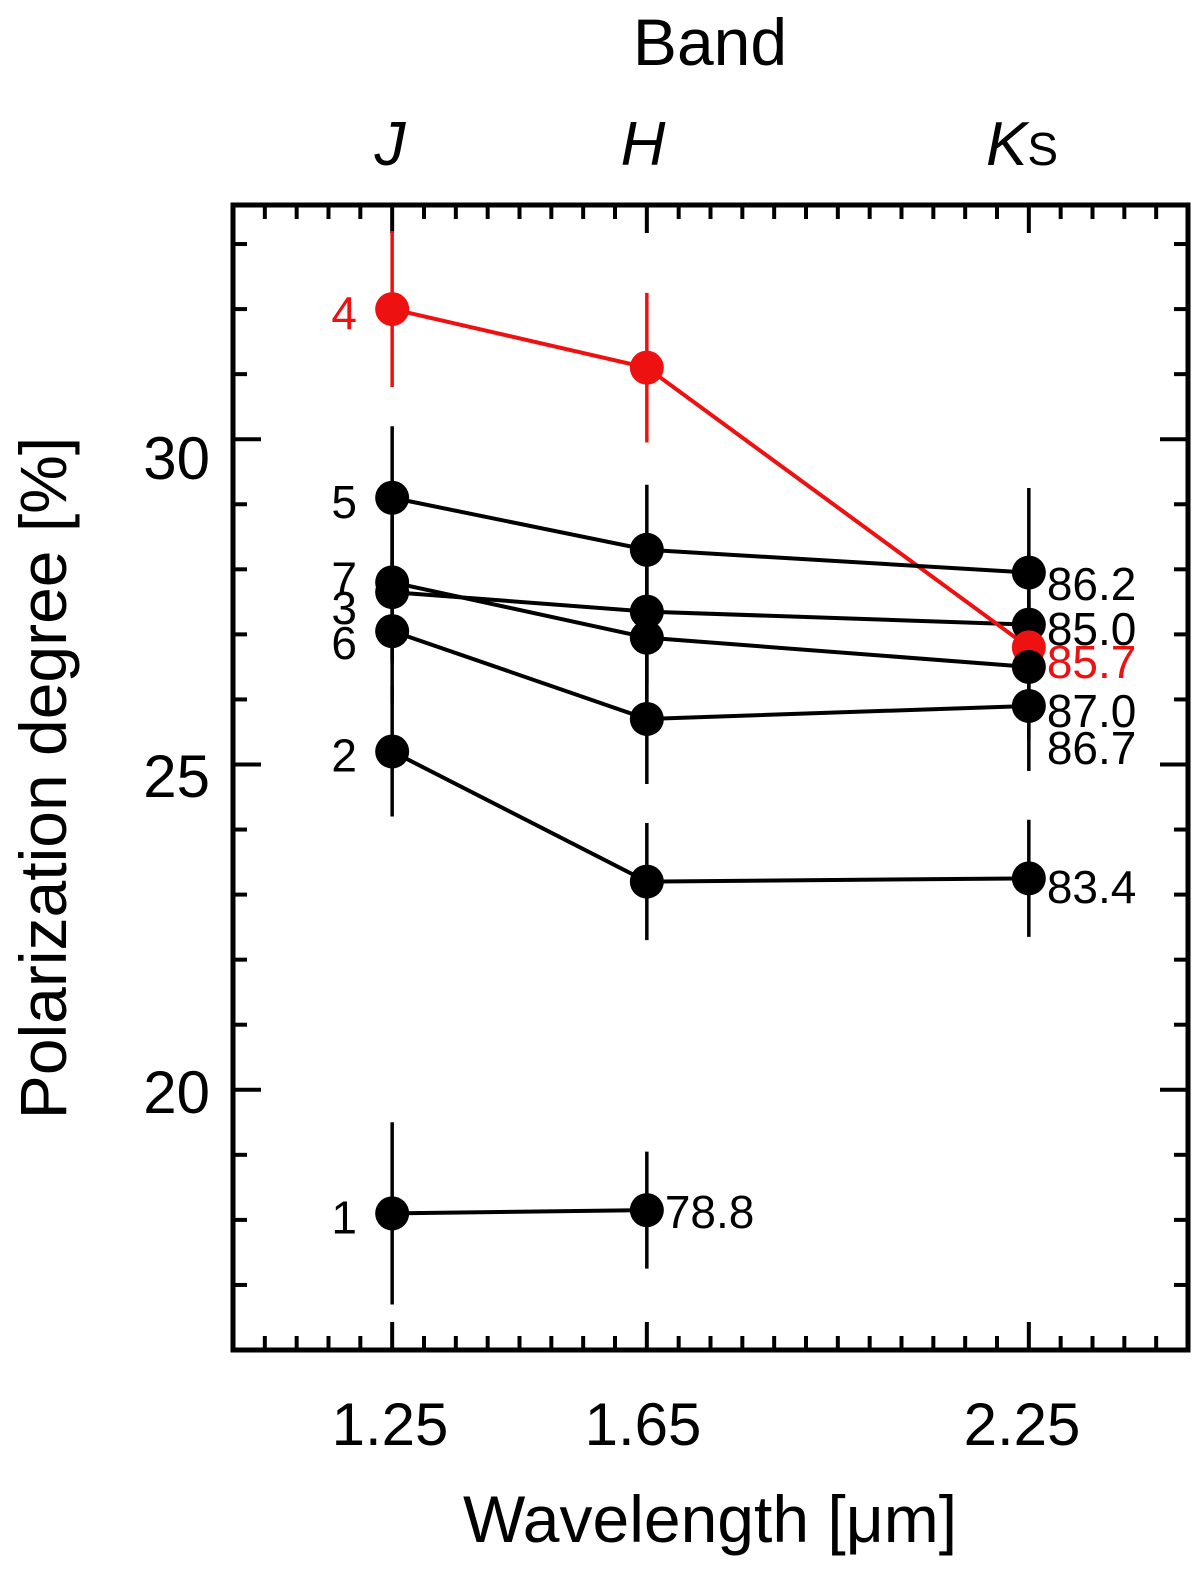  I want to click on x-tick-label: 1.25, so click(390, 1424).